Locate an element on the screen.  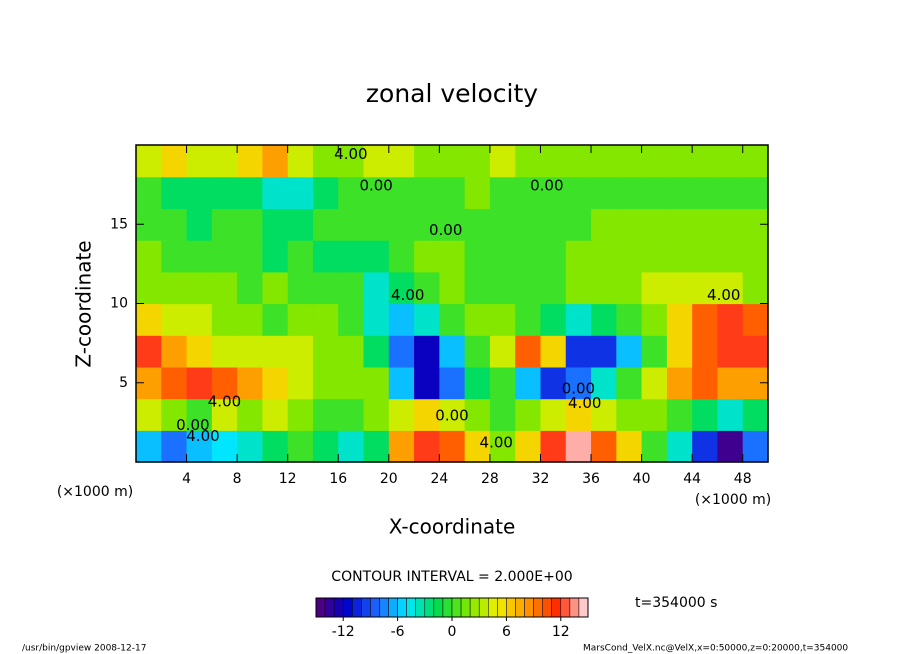
x-tick-label: 24 is located at coordinates (439, 479).